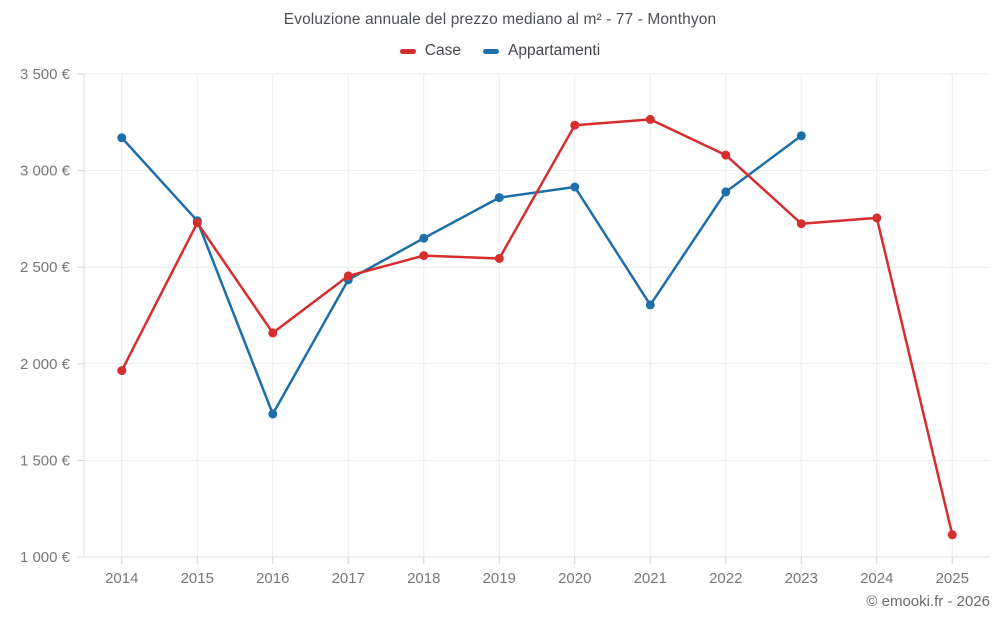  What do you see at coordinates (928, 601) in the screenshot?
I see `footer-credit: © emooki.fr - 2026` at bounding box center [928, 601].